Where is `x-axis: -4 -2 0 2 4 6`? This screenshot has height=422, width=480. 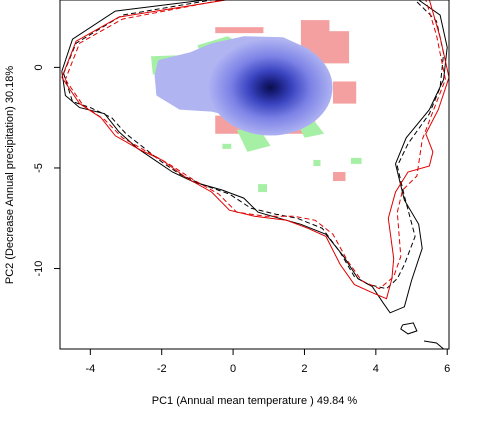
x-axis: -4 -2 0 2 4 6 is located at coordinates (267, 361).